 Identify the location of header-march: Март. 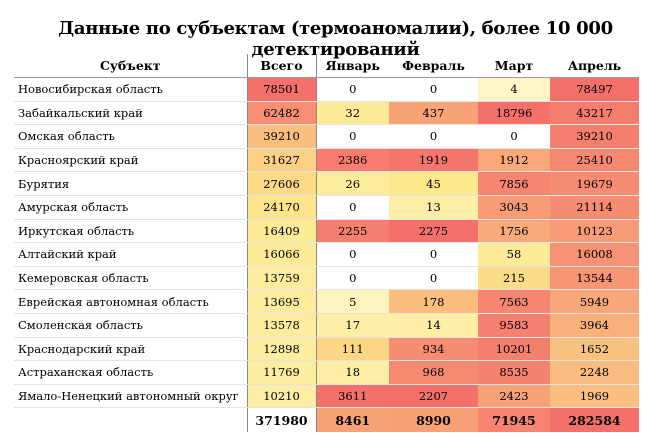
(514, 66).